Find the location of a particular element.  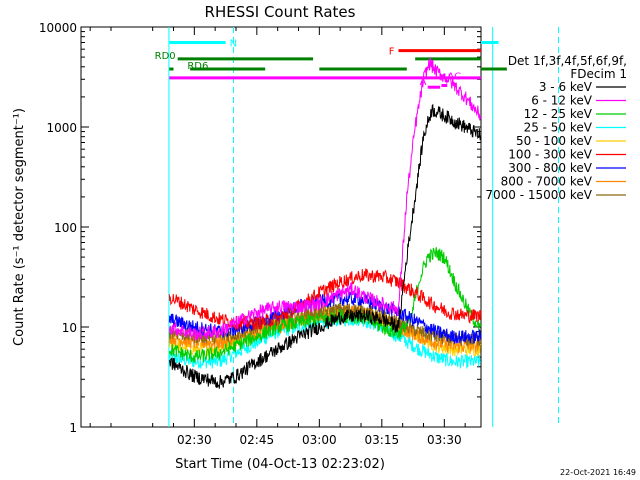

flag-label: RD6 is located at coordinates (197, 66).